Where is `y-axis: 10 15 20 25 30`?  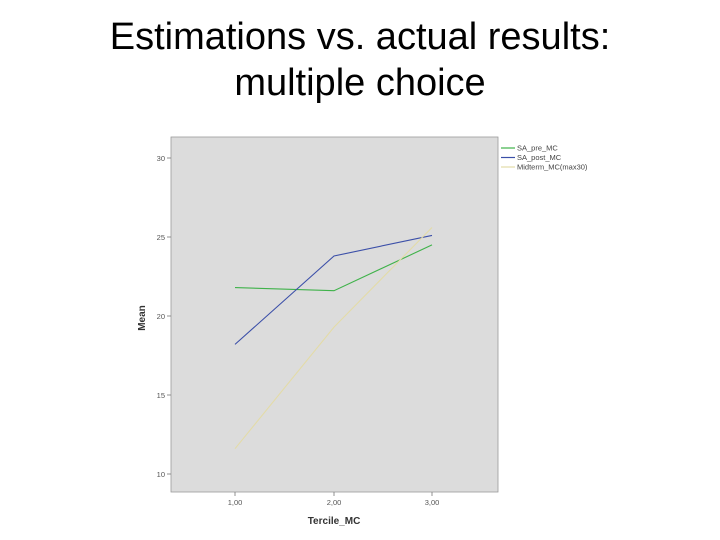 y-axis: 10 15 20 25 30 is located at coordinates (164, 316).